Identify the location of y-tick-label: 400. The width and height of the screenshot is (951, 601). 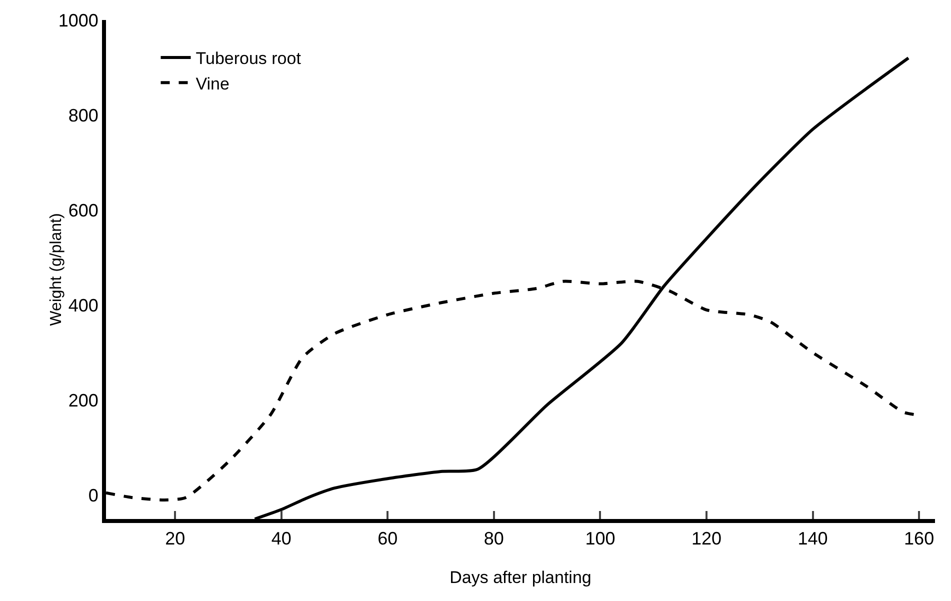
(83, 305).